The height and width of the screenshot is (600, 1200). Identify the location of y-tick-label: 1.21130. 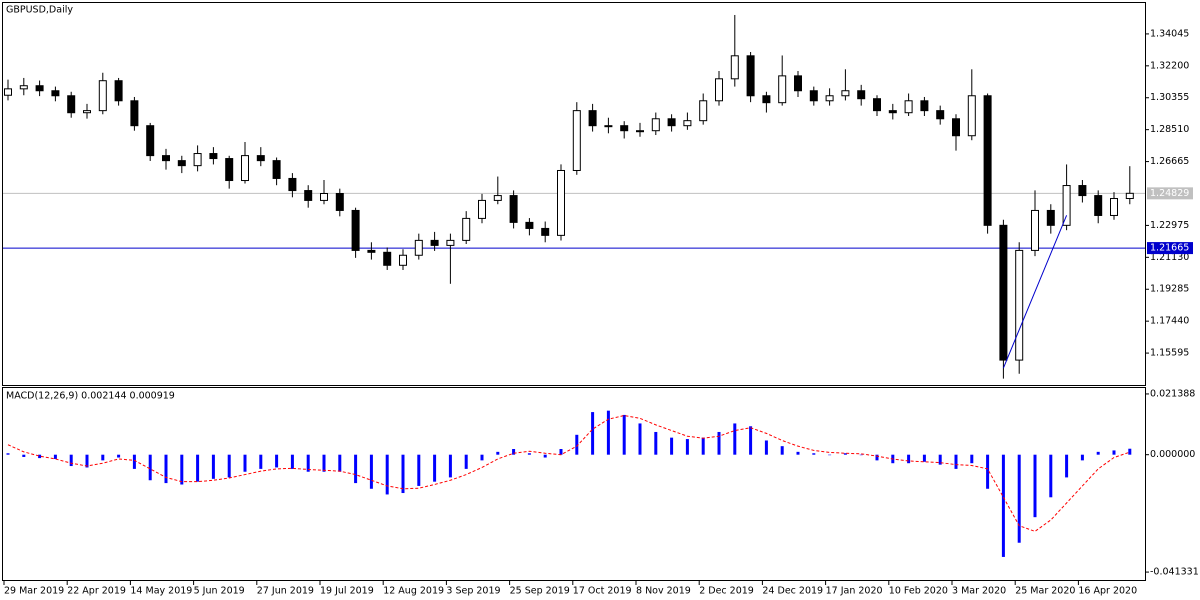
(1169, 257).